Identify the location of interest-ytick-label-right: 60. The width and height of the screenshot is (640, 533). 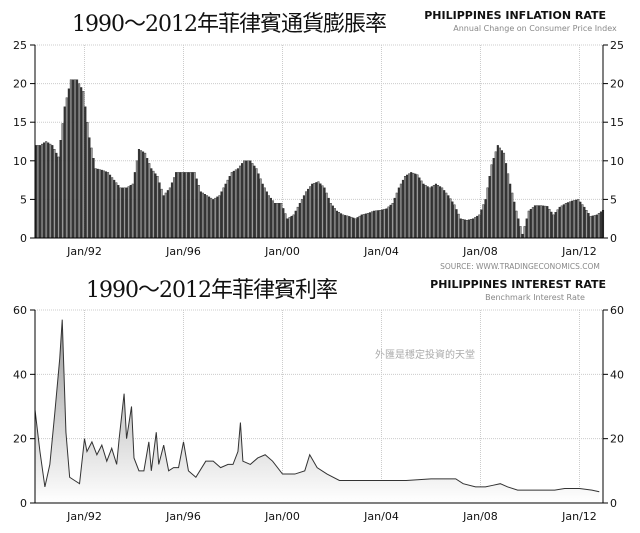
(617, 310).